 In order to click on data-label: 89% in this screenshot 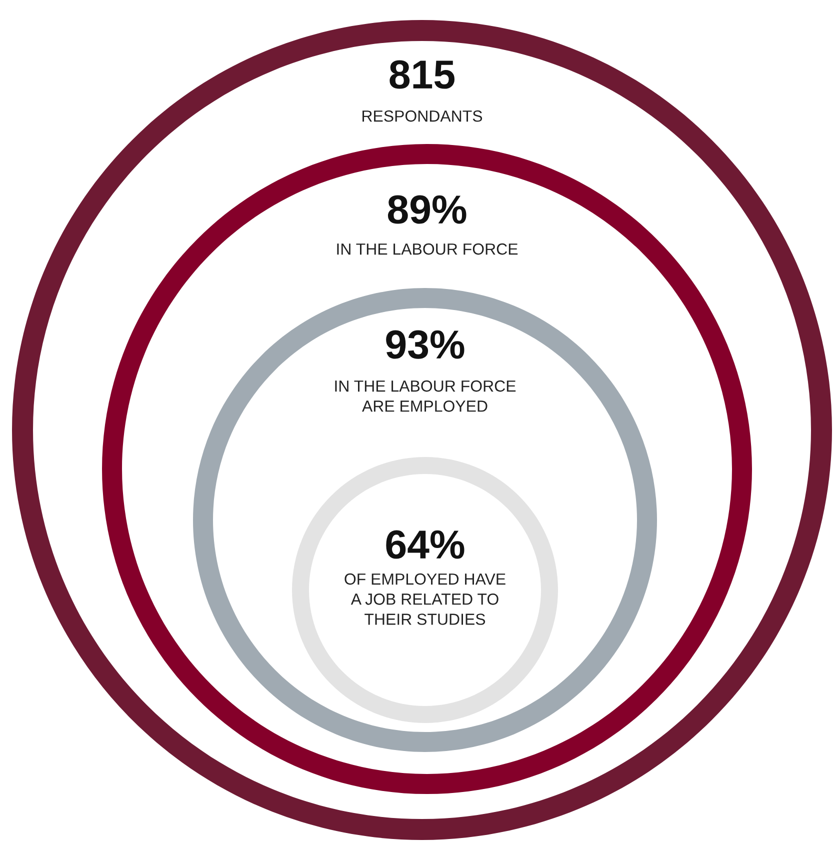, I will do `click(427, 209)`.